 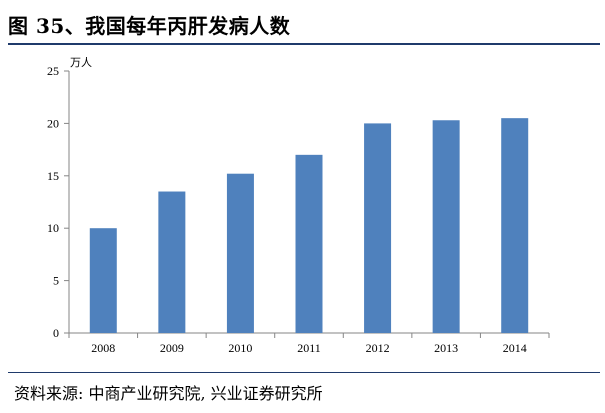 I want to click on bar-2009, so click(x=172, y=262).